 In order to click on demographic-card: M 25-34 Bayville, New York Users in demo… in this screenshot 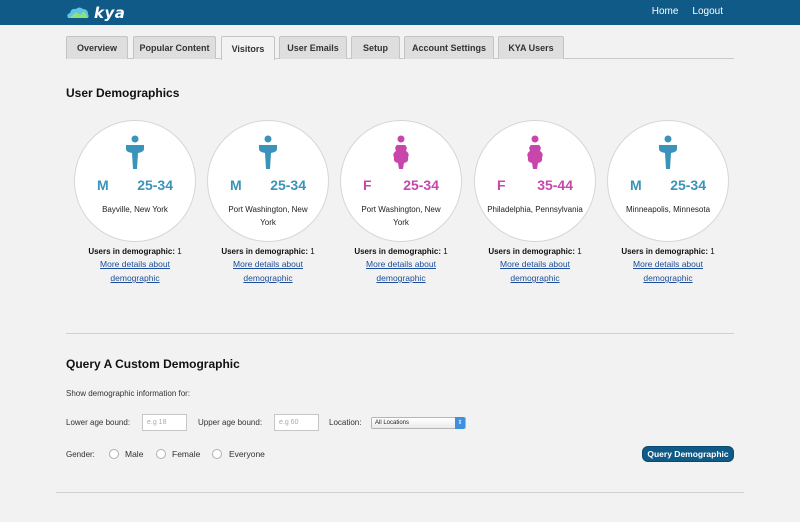, I will do `click(135, 202)`.